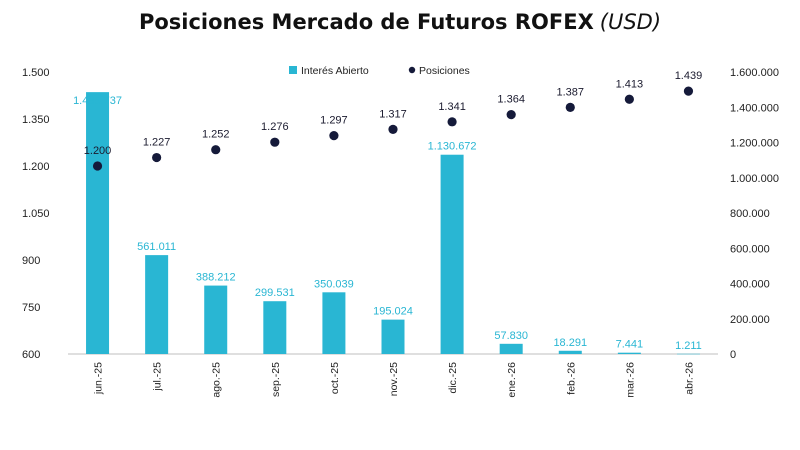  I want to click on dot-data-label: 1.364, so click(511, 100).